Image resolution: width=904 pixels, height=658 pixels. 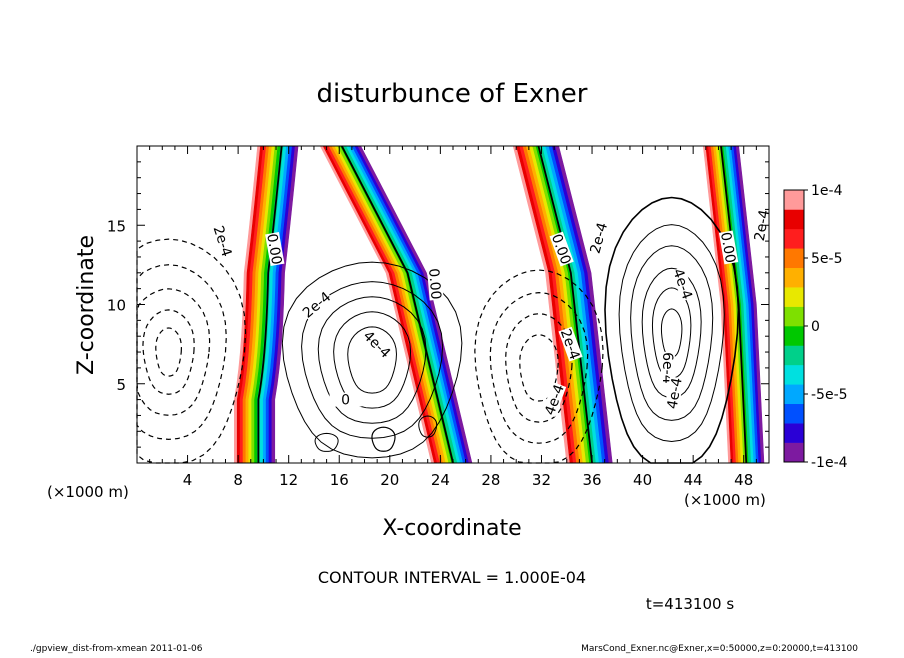 I want to click on footer-left: ./gpview_dist-from-xmean 2011-01-06, so click(x=116, y=649).